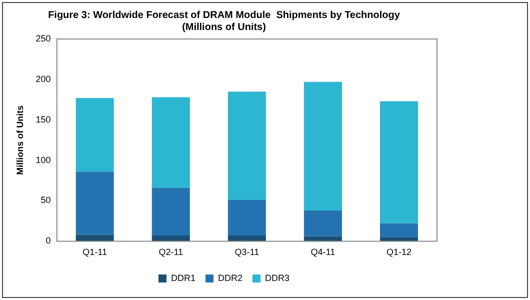  What do you see at coordinates (43, 79) in the screenshot?
I see `y-tick-label: 200` at bounding box center [43, 79].